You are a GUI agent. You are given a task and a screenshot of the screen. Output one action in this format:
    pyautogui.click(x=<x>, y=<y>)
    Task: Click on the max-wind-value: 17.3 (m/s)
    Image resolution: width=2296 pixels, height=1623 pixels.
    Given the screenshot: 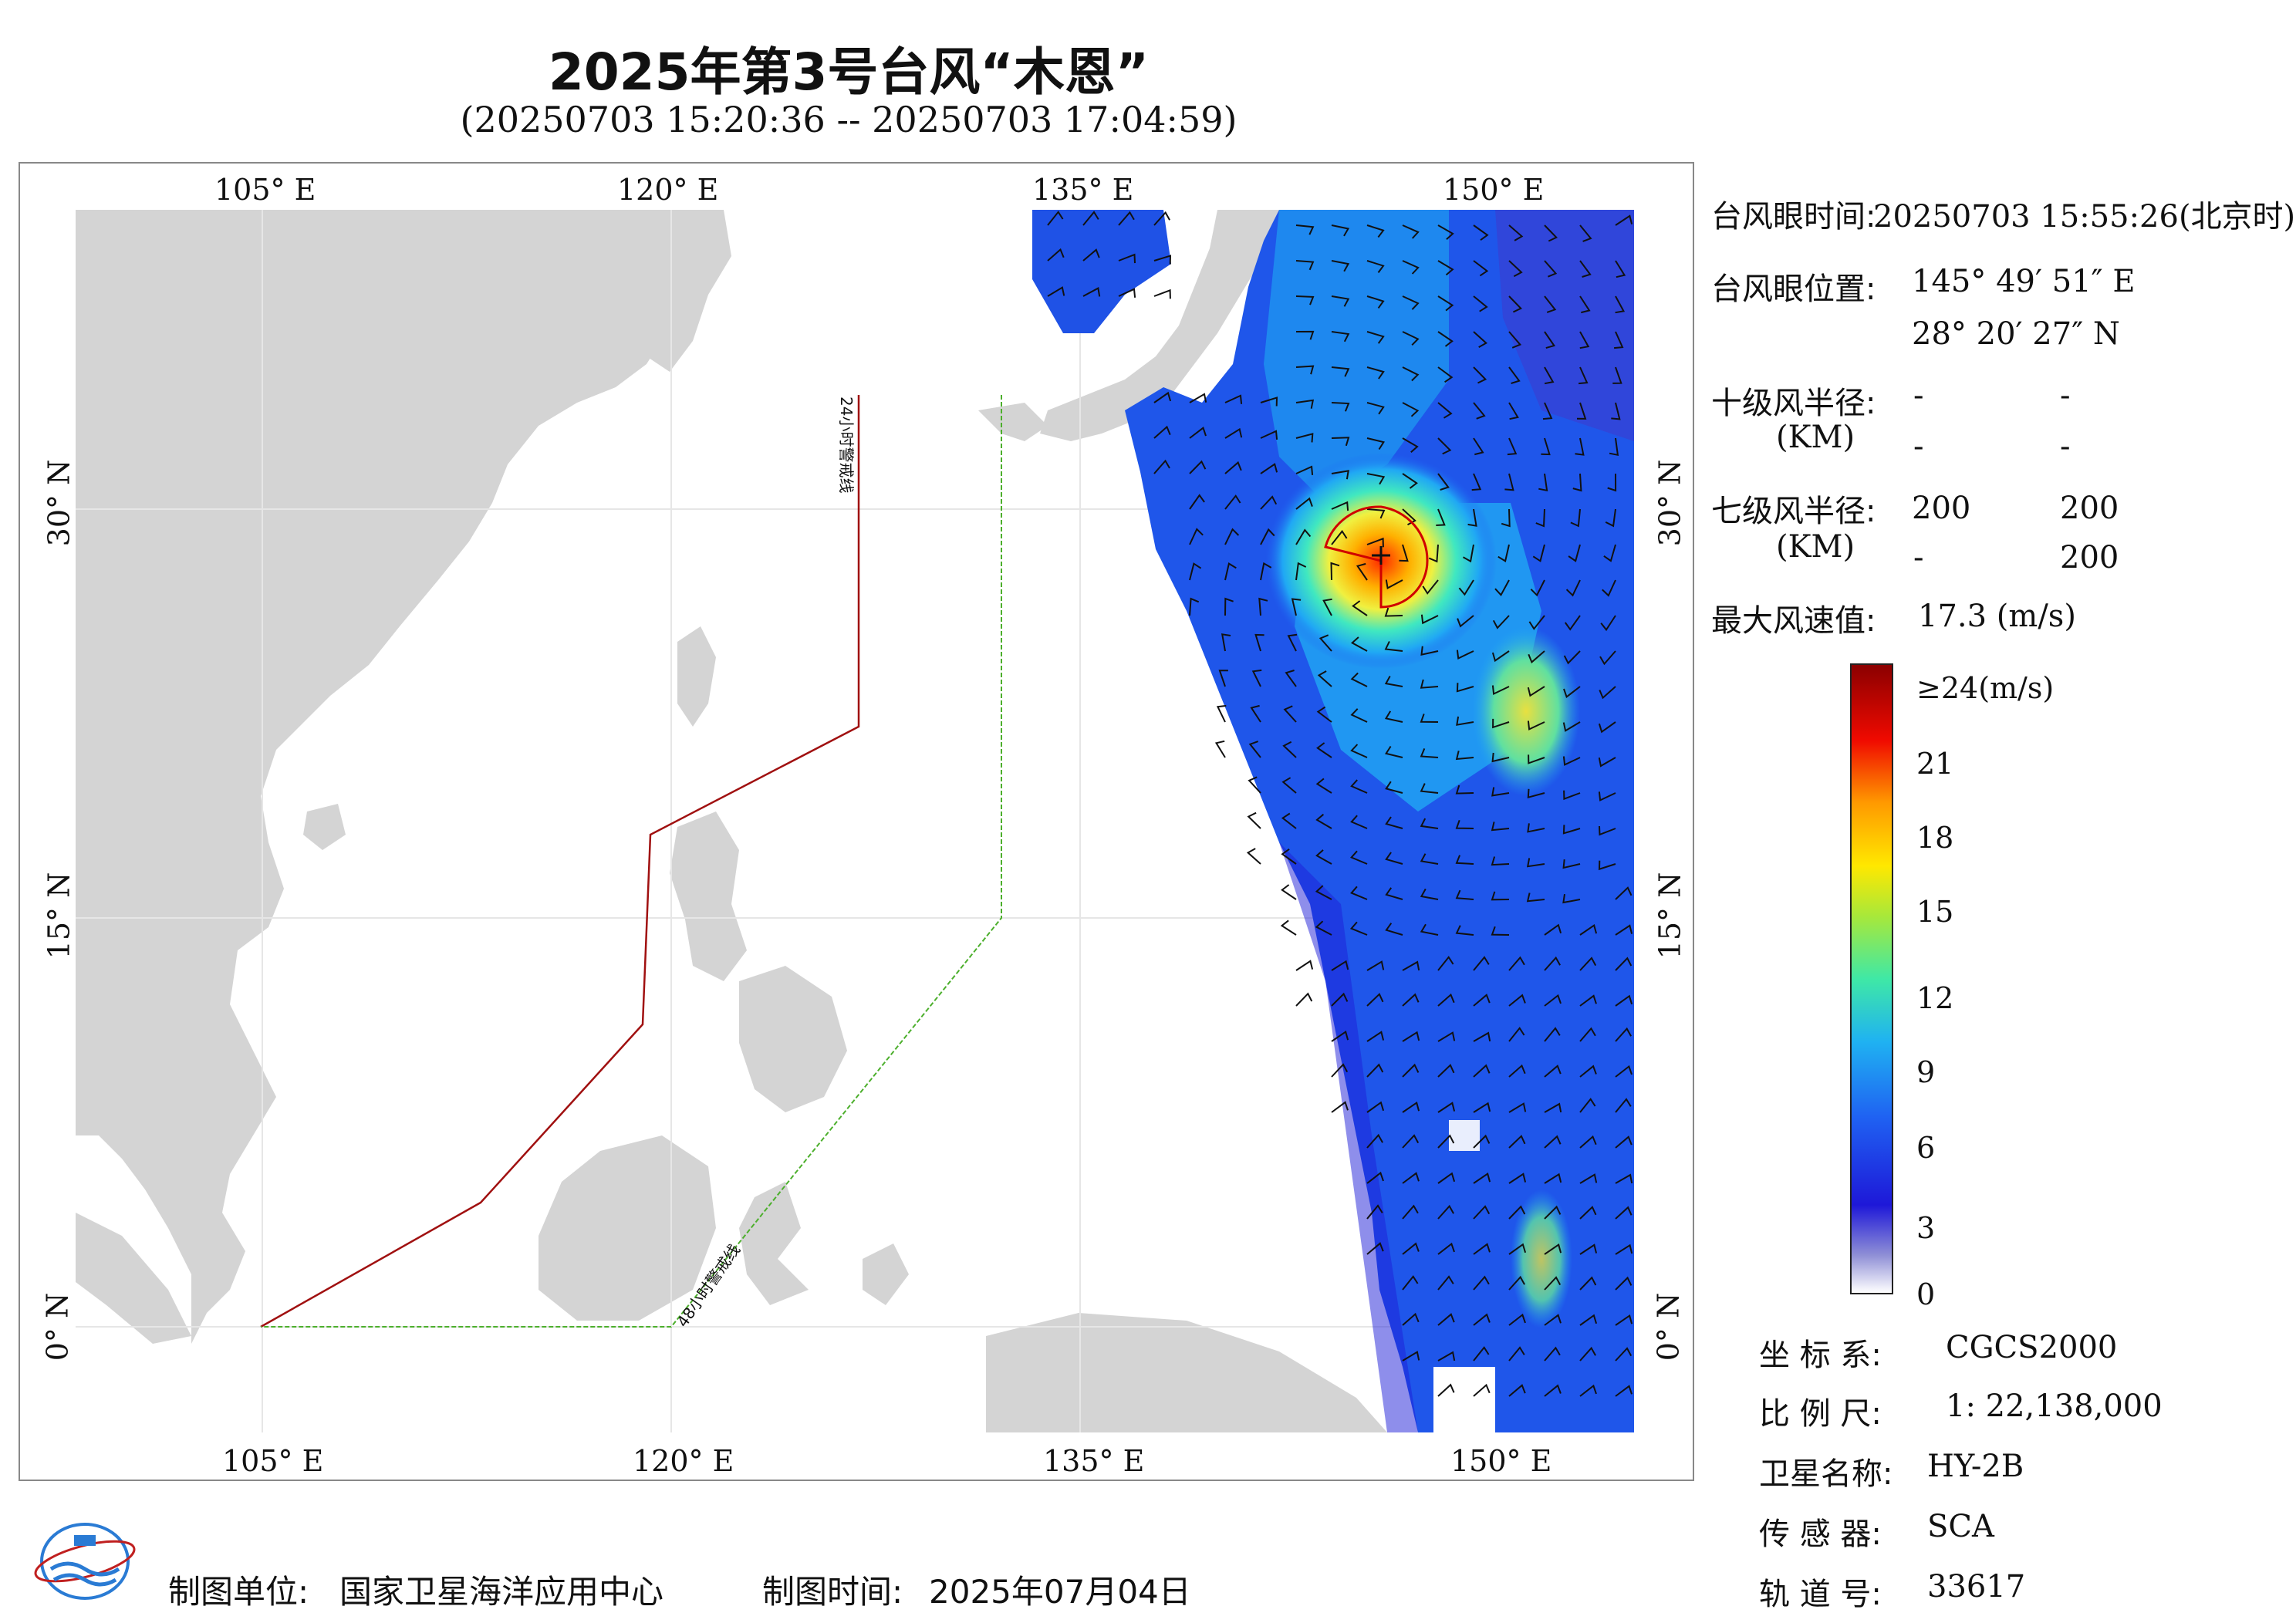 What is the action you would take?
    pyautogui.click(x=1997, y=616)
    